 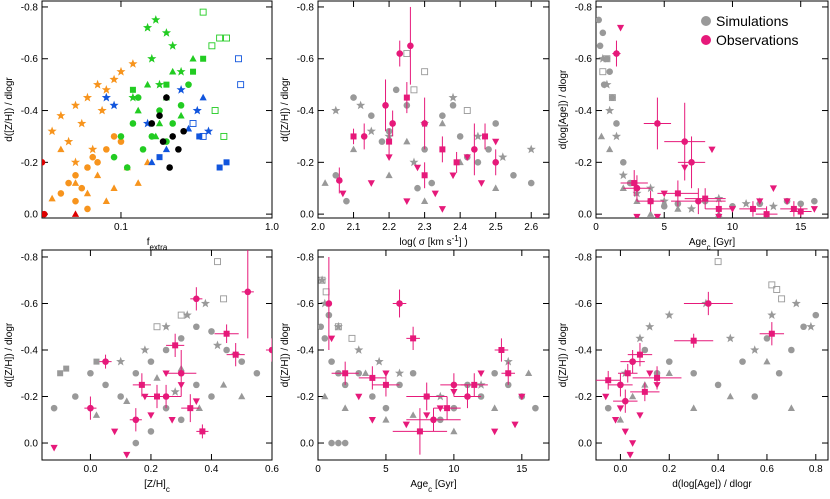 What do you see at coordinates (709, 247) in the screenshot?
I see `label-part: c` at bounding box center [709, 247].